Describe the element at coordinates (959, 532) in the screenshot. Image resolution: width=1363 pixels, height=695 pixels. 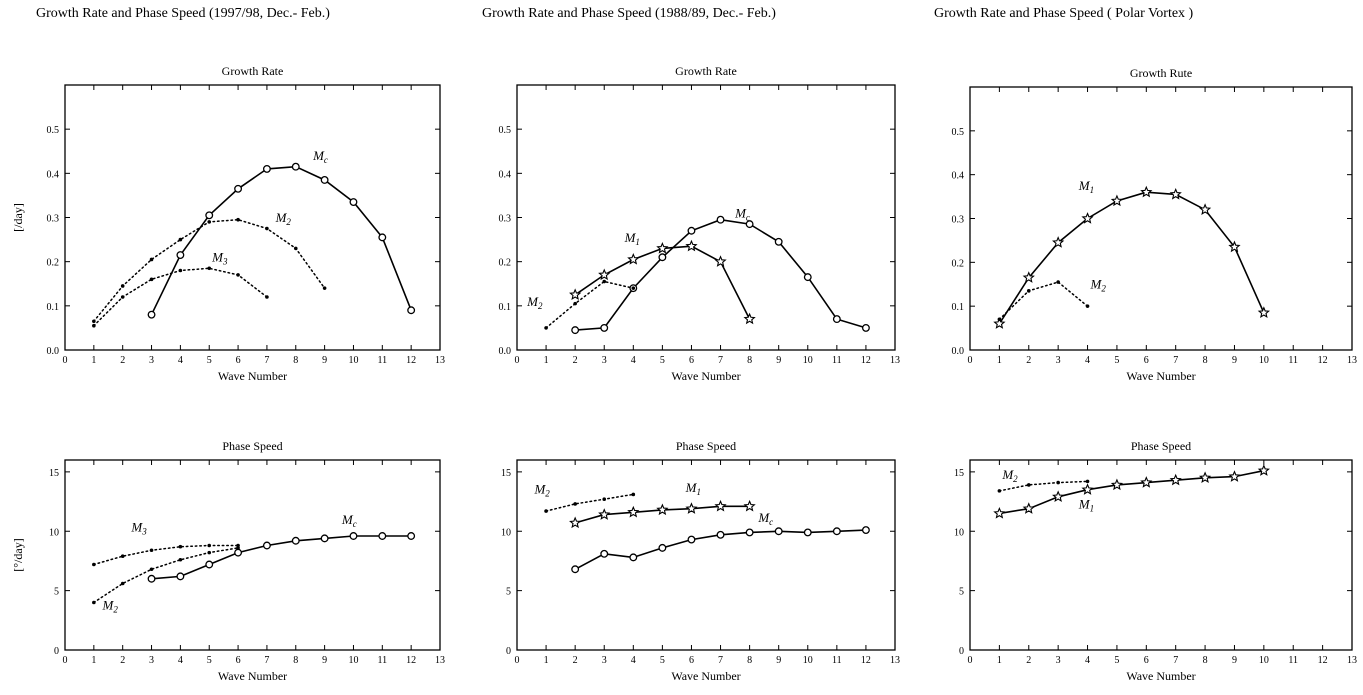
I see `y-tick-label: 10` at that location.